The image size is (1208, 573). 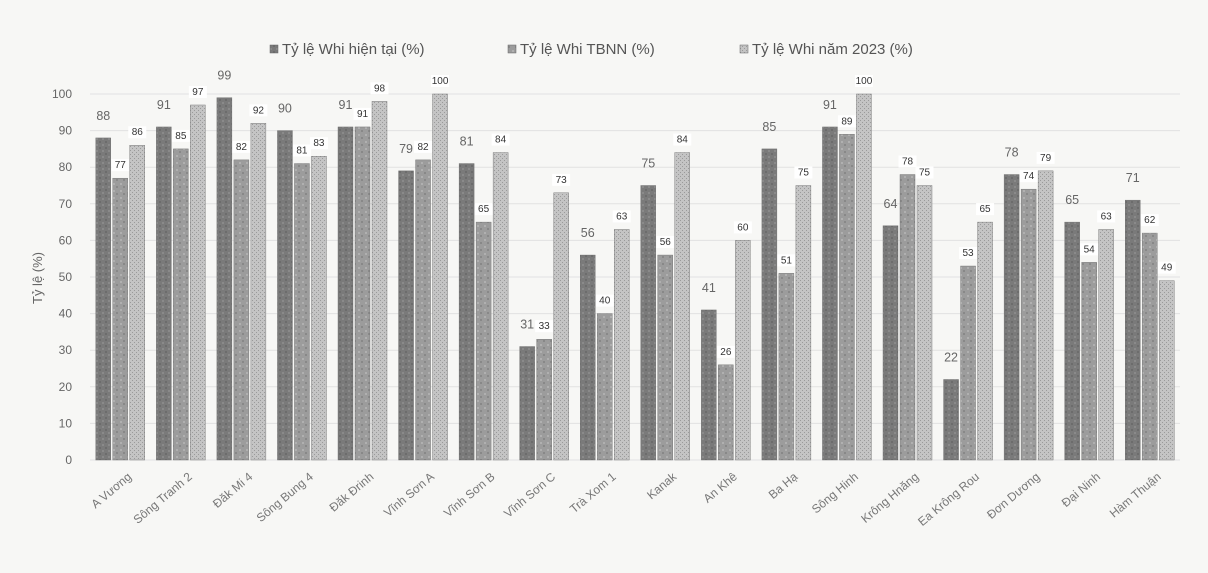 I want to click on y-tick-label: 80, so click(x=66, y=167).